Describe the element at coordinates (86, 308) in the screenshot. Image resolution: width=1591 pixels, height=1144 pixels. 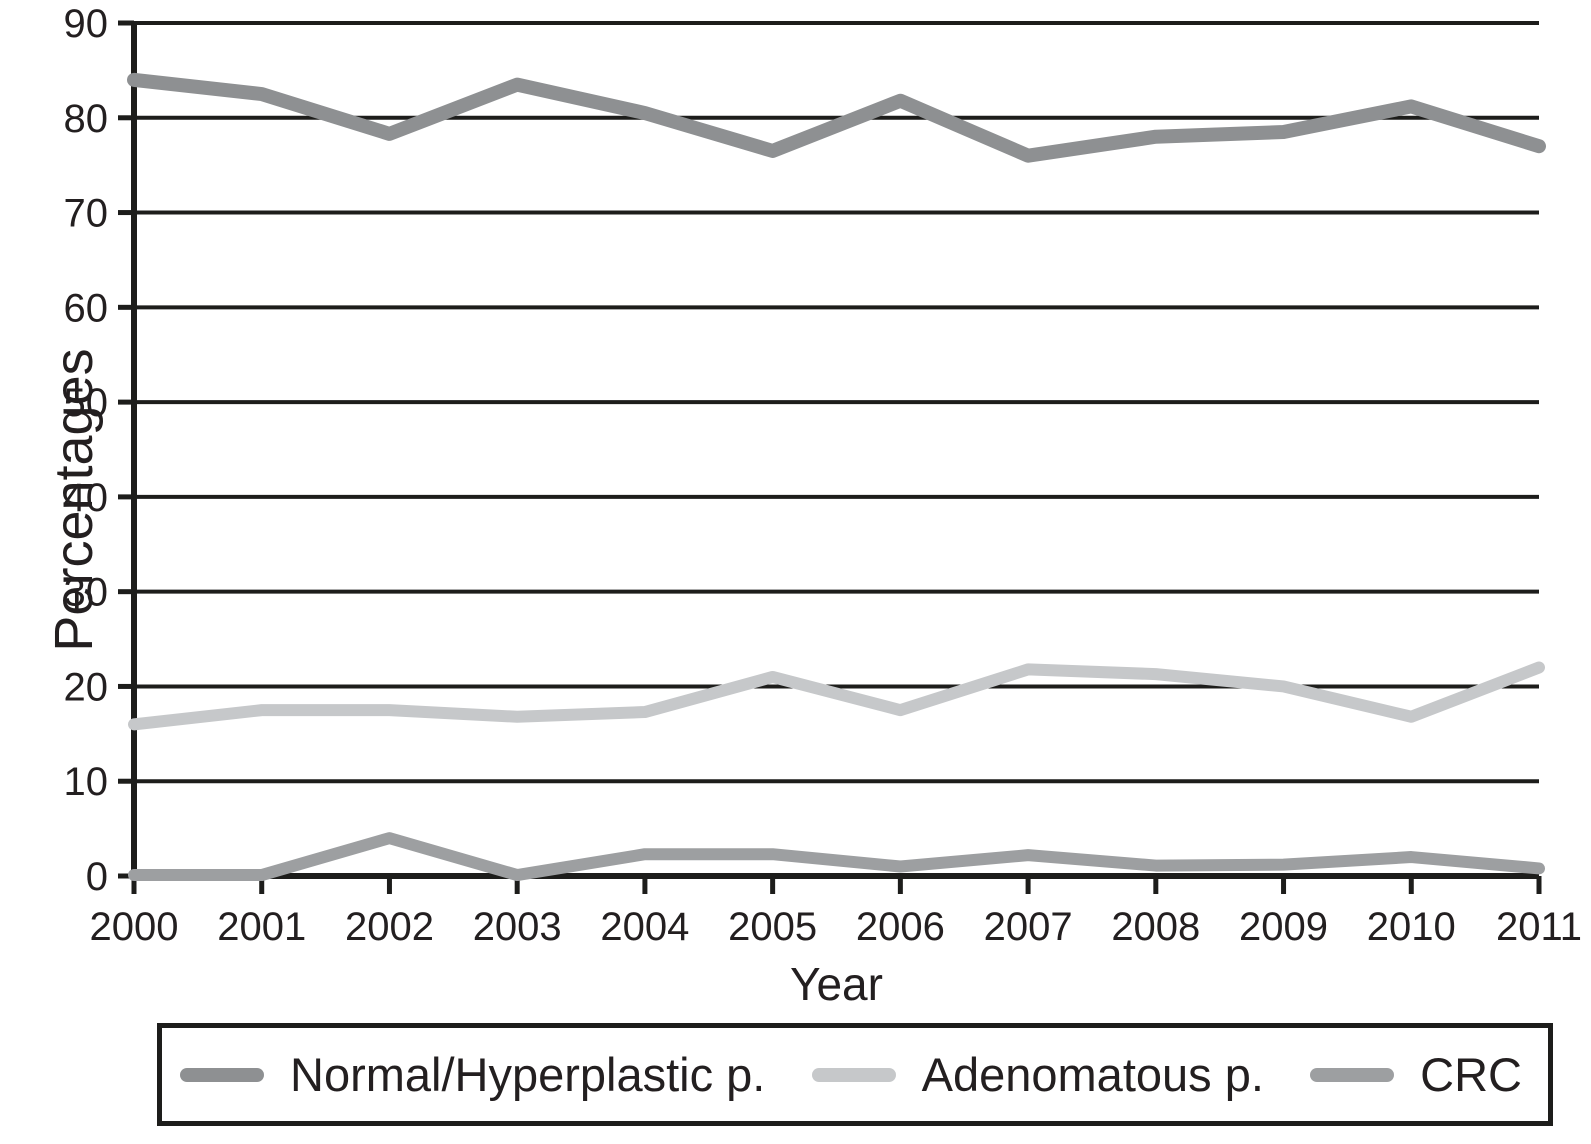
I see `y-tick-label-60: 60` at that location.